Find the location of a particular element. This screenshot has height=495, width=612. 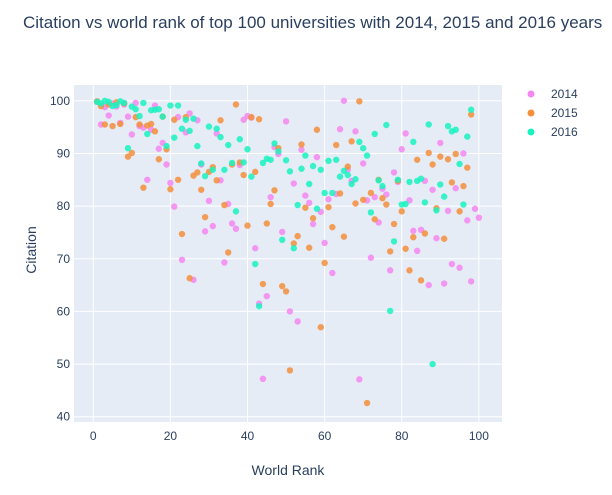

legend: 2014 2015 2016 is located at coordinates (553, 113).